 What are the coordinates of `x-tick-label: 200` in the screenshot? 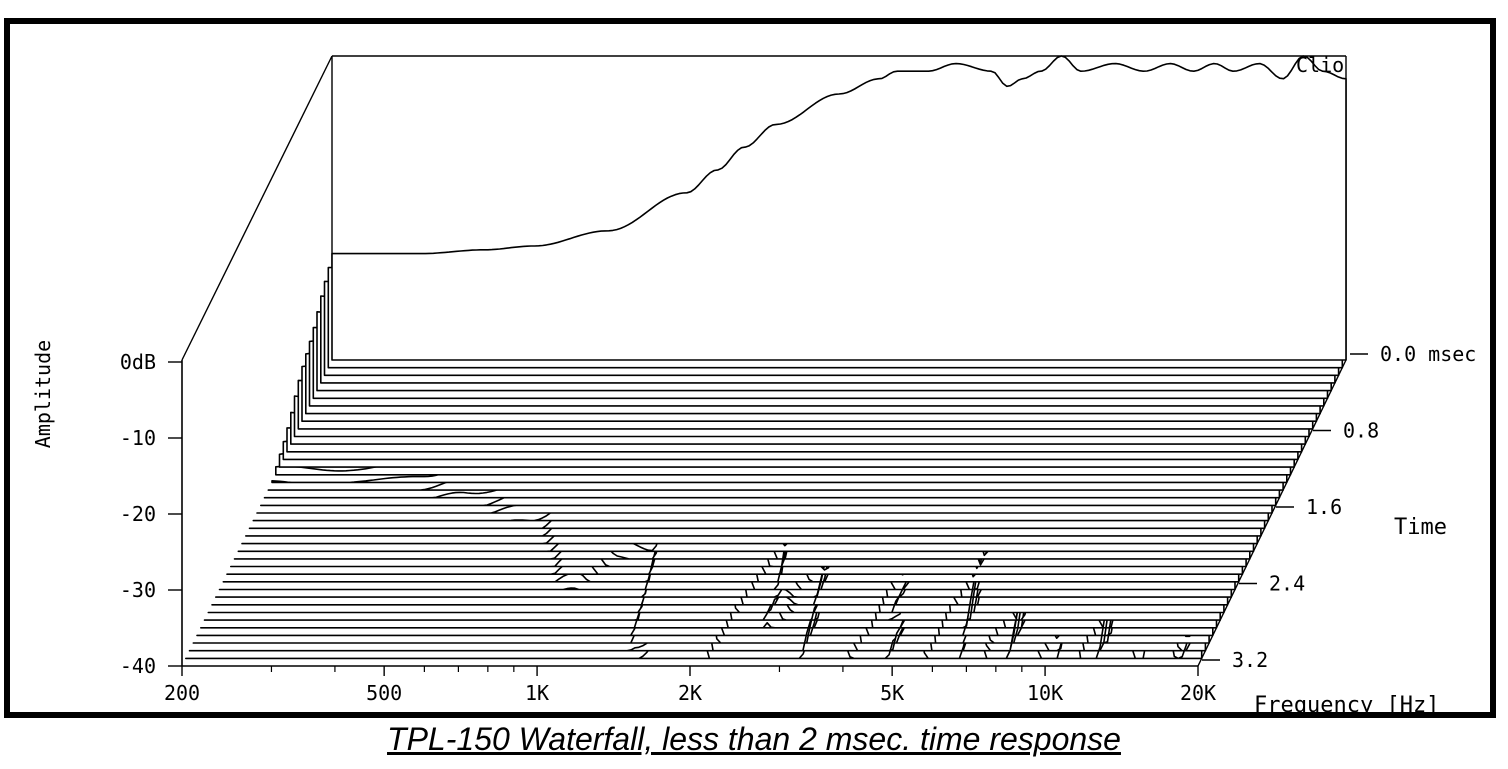 It's located at (182, 693).